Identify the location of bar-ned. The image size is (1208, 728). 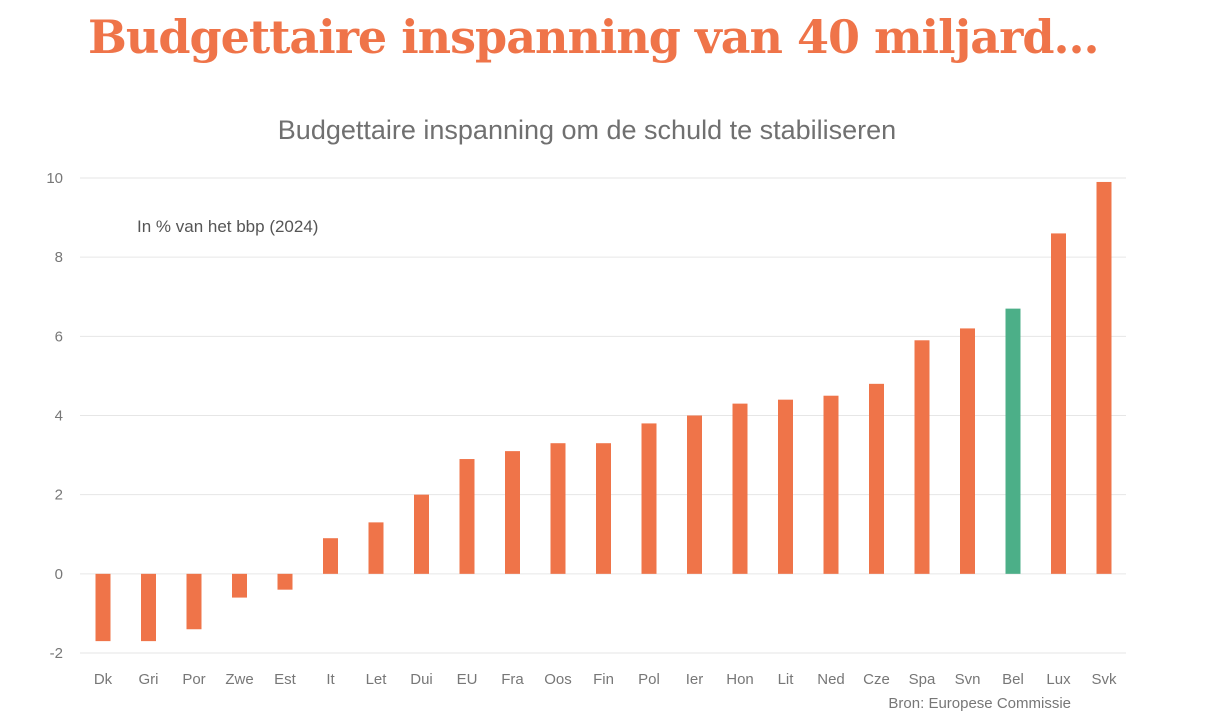
(831, 484).